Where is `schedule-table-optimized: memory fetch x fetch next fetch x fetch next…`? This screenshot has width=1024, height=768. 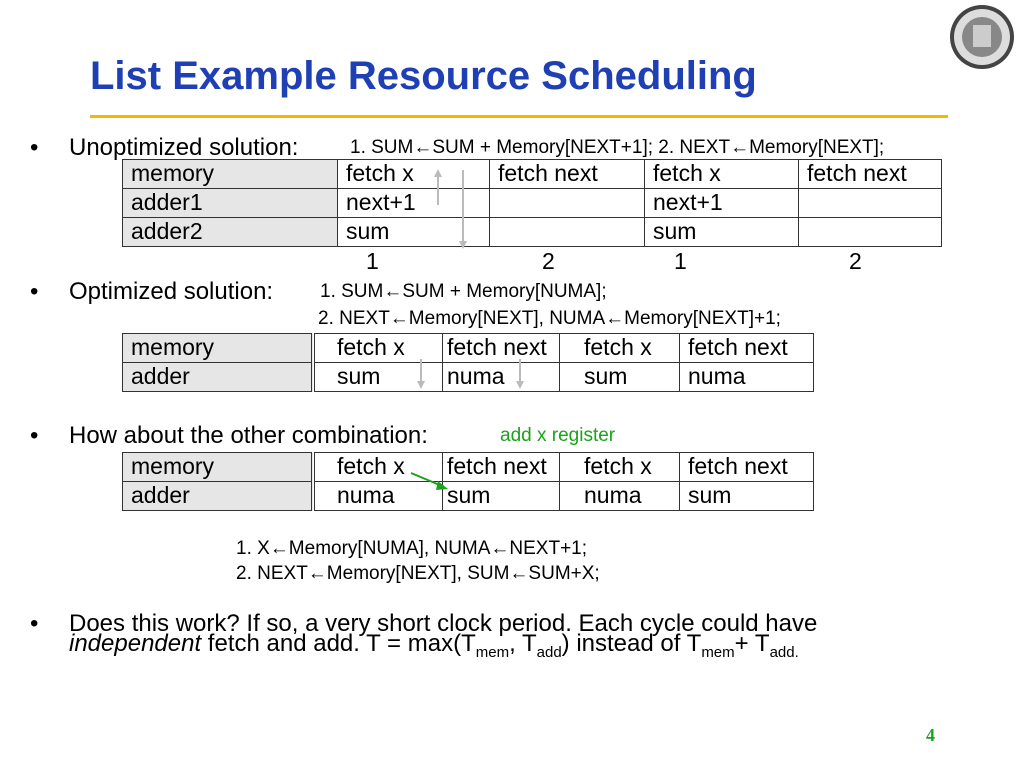 schedule-table-optimized: memory fetch x fetch next fetch x fetch next… is located at coordinates (468, 362).